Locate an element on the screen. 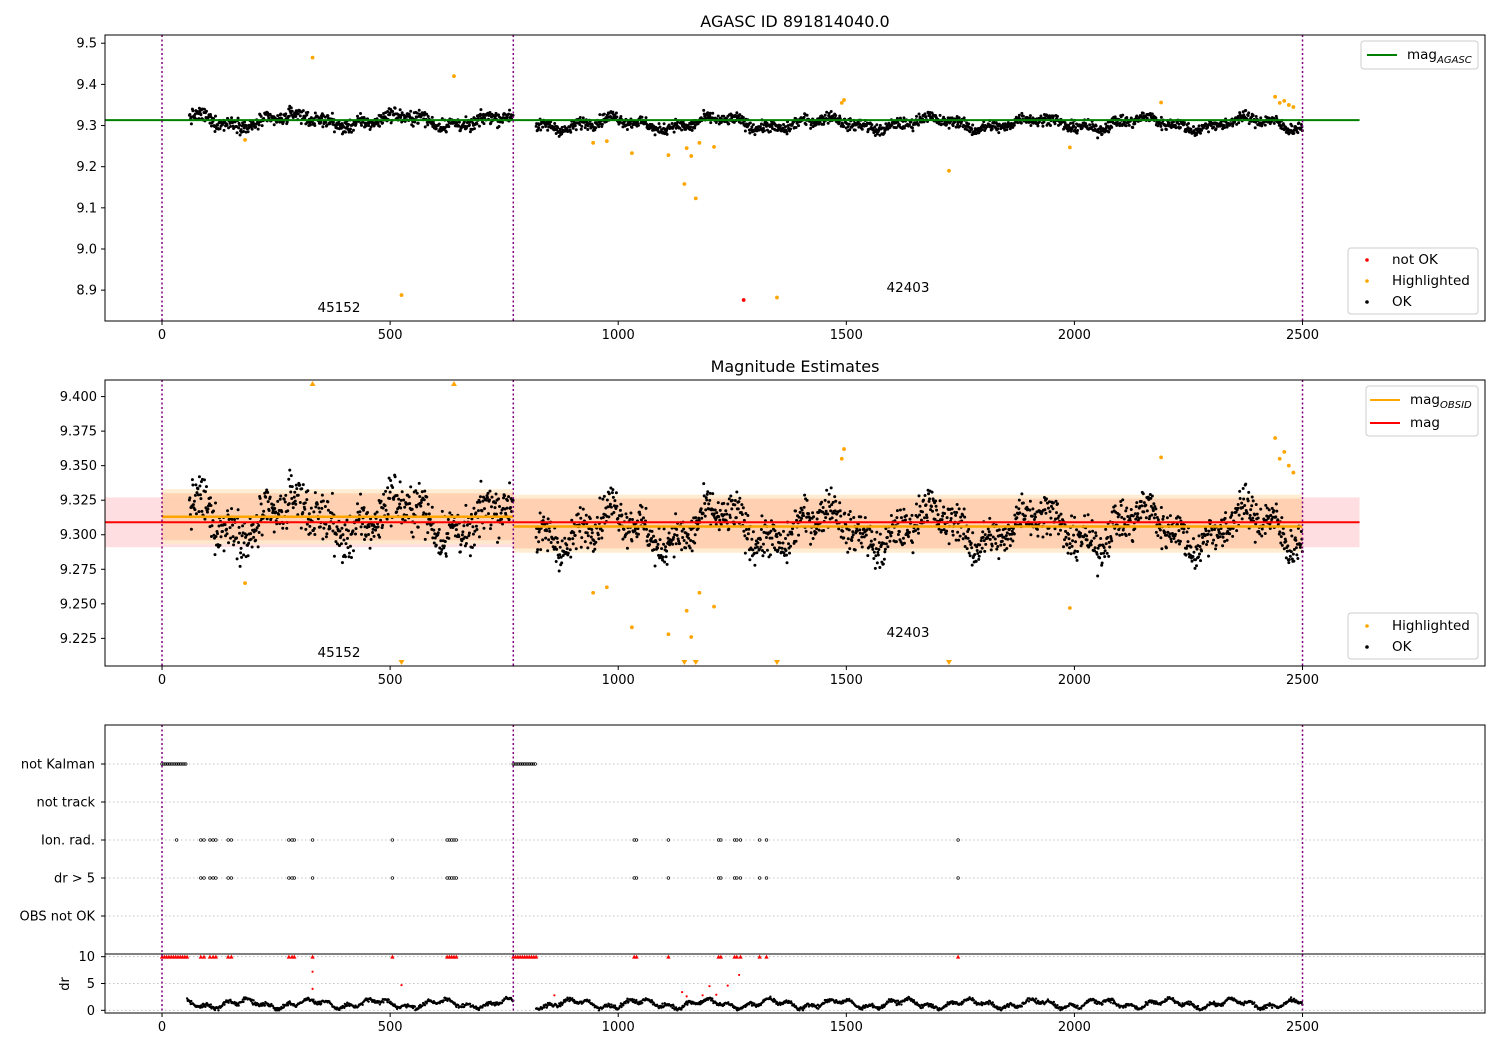  highlighted-point is located at coordinates (699, 592).